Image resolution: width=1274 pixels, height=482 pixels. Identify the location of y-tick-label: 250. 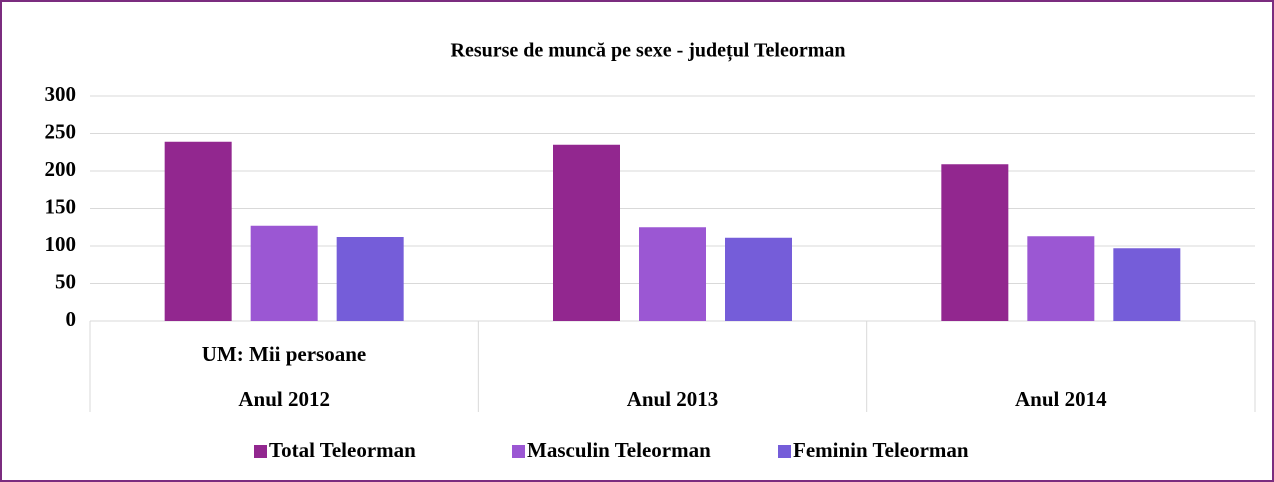
(61, 131).